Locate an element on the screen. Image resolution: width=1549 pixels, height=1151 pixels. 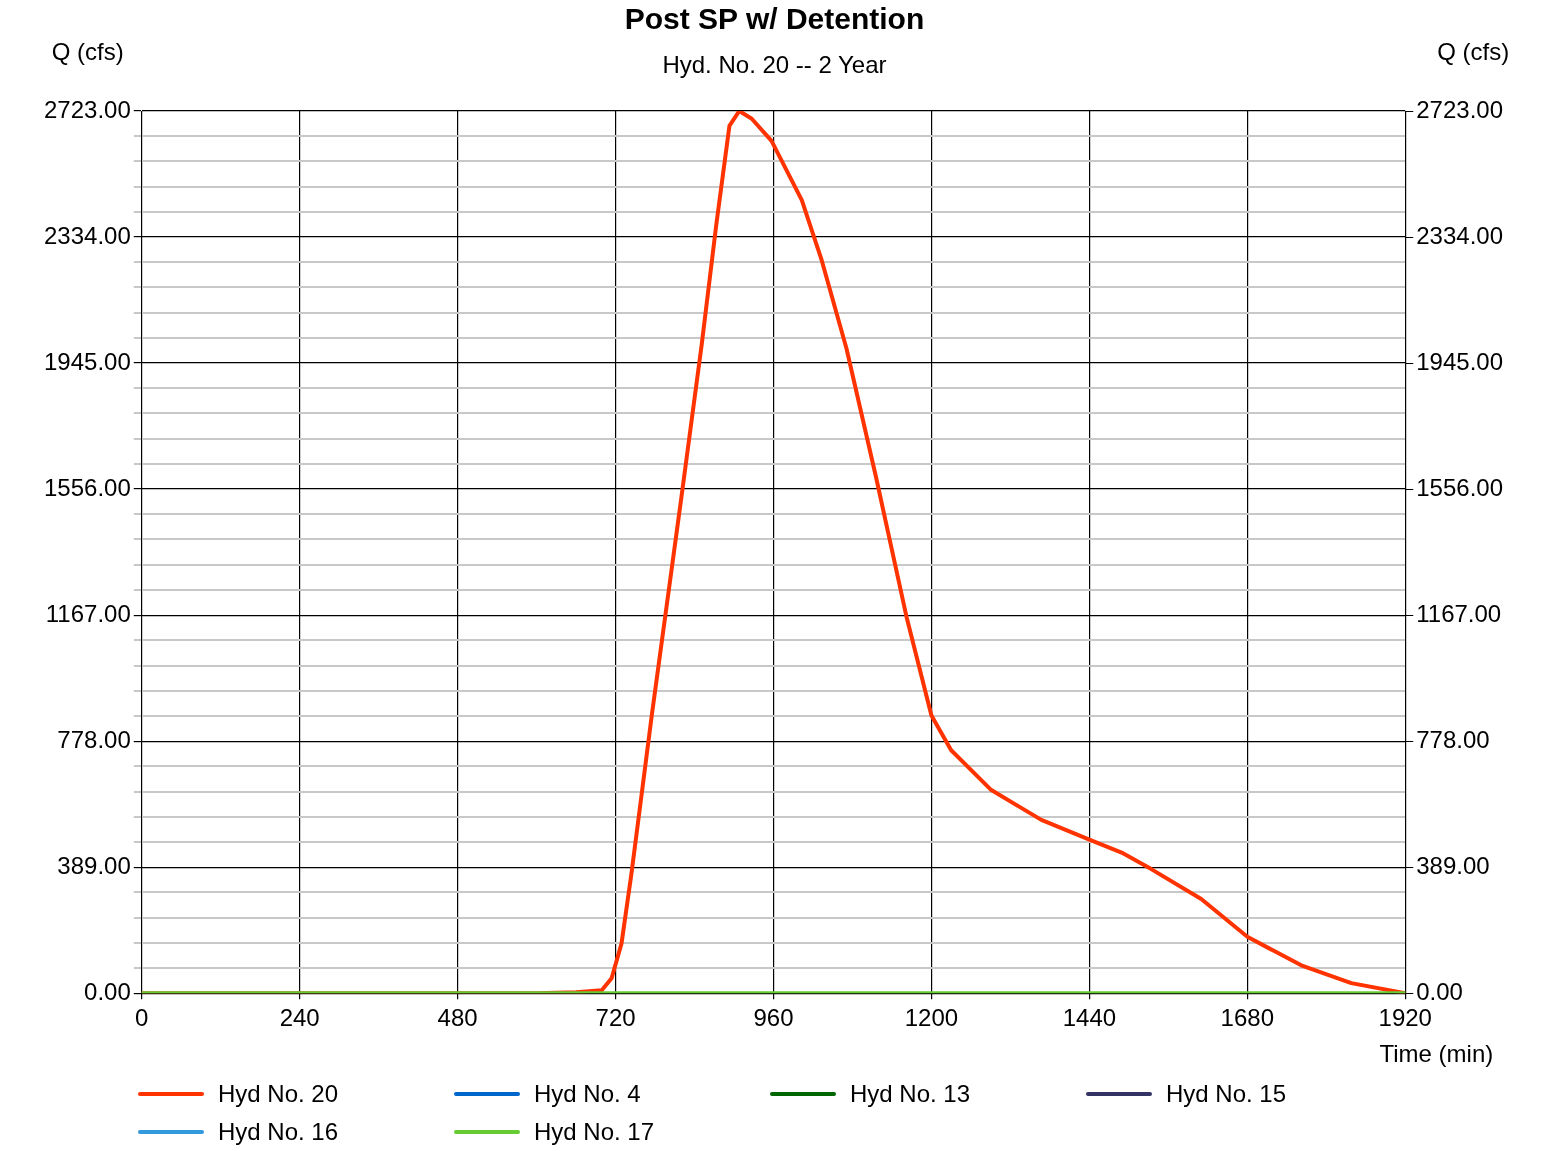
y-tick-label: 1945.00 is located at coordinates (87, 361).